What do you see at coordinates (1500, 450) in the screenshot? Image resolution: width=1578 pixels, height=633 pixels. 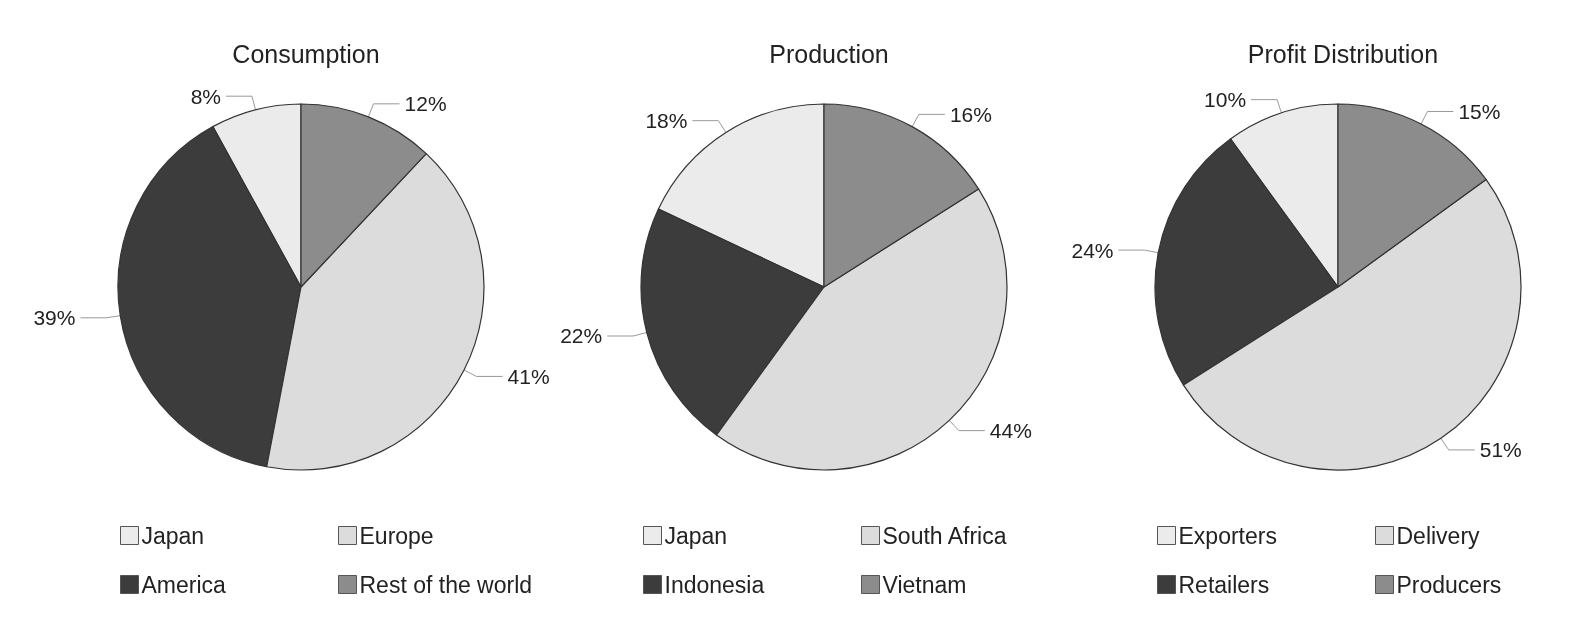 I see `data-label: 51%` at bounding box center [1500, 450].